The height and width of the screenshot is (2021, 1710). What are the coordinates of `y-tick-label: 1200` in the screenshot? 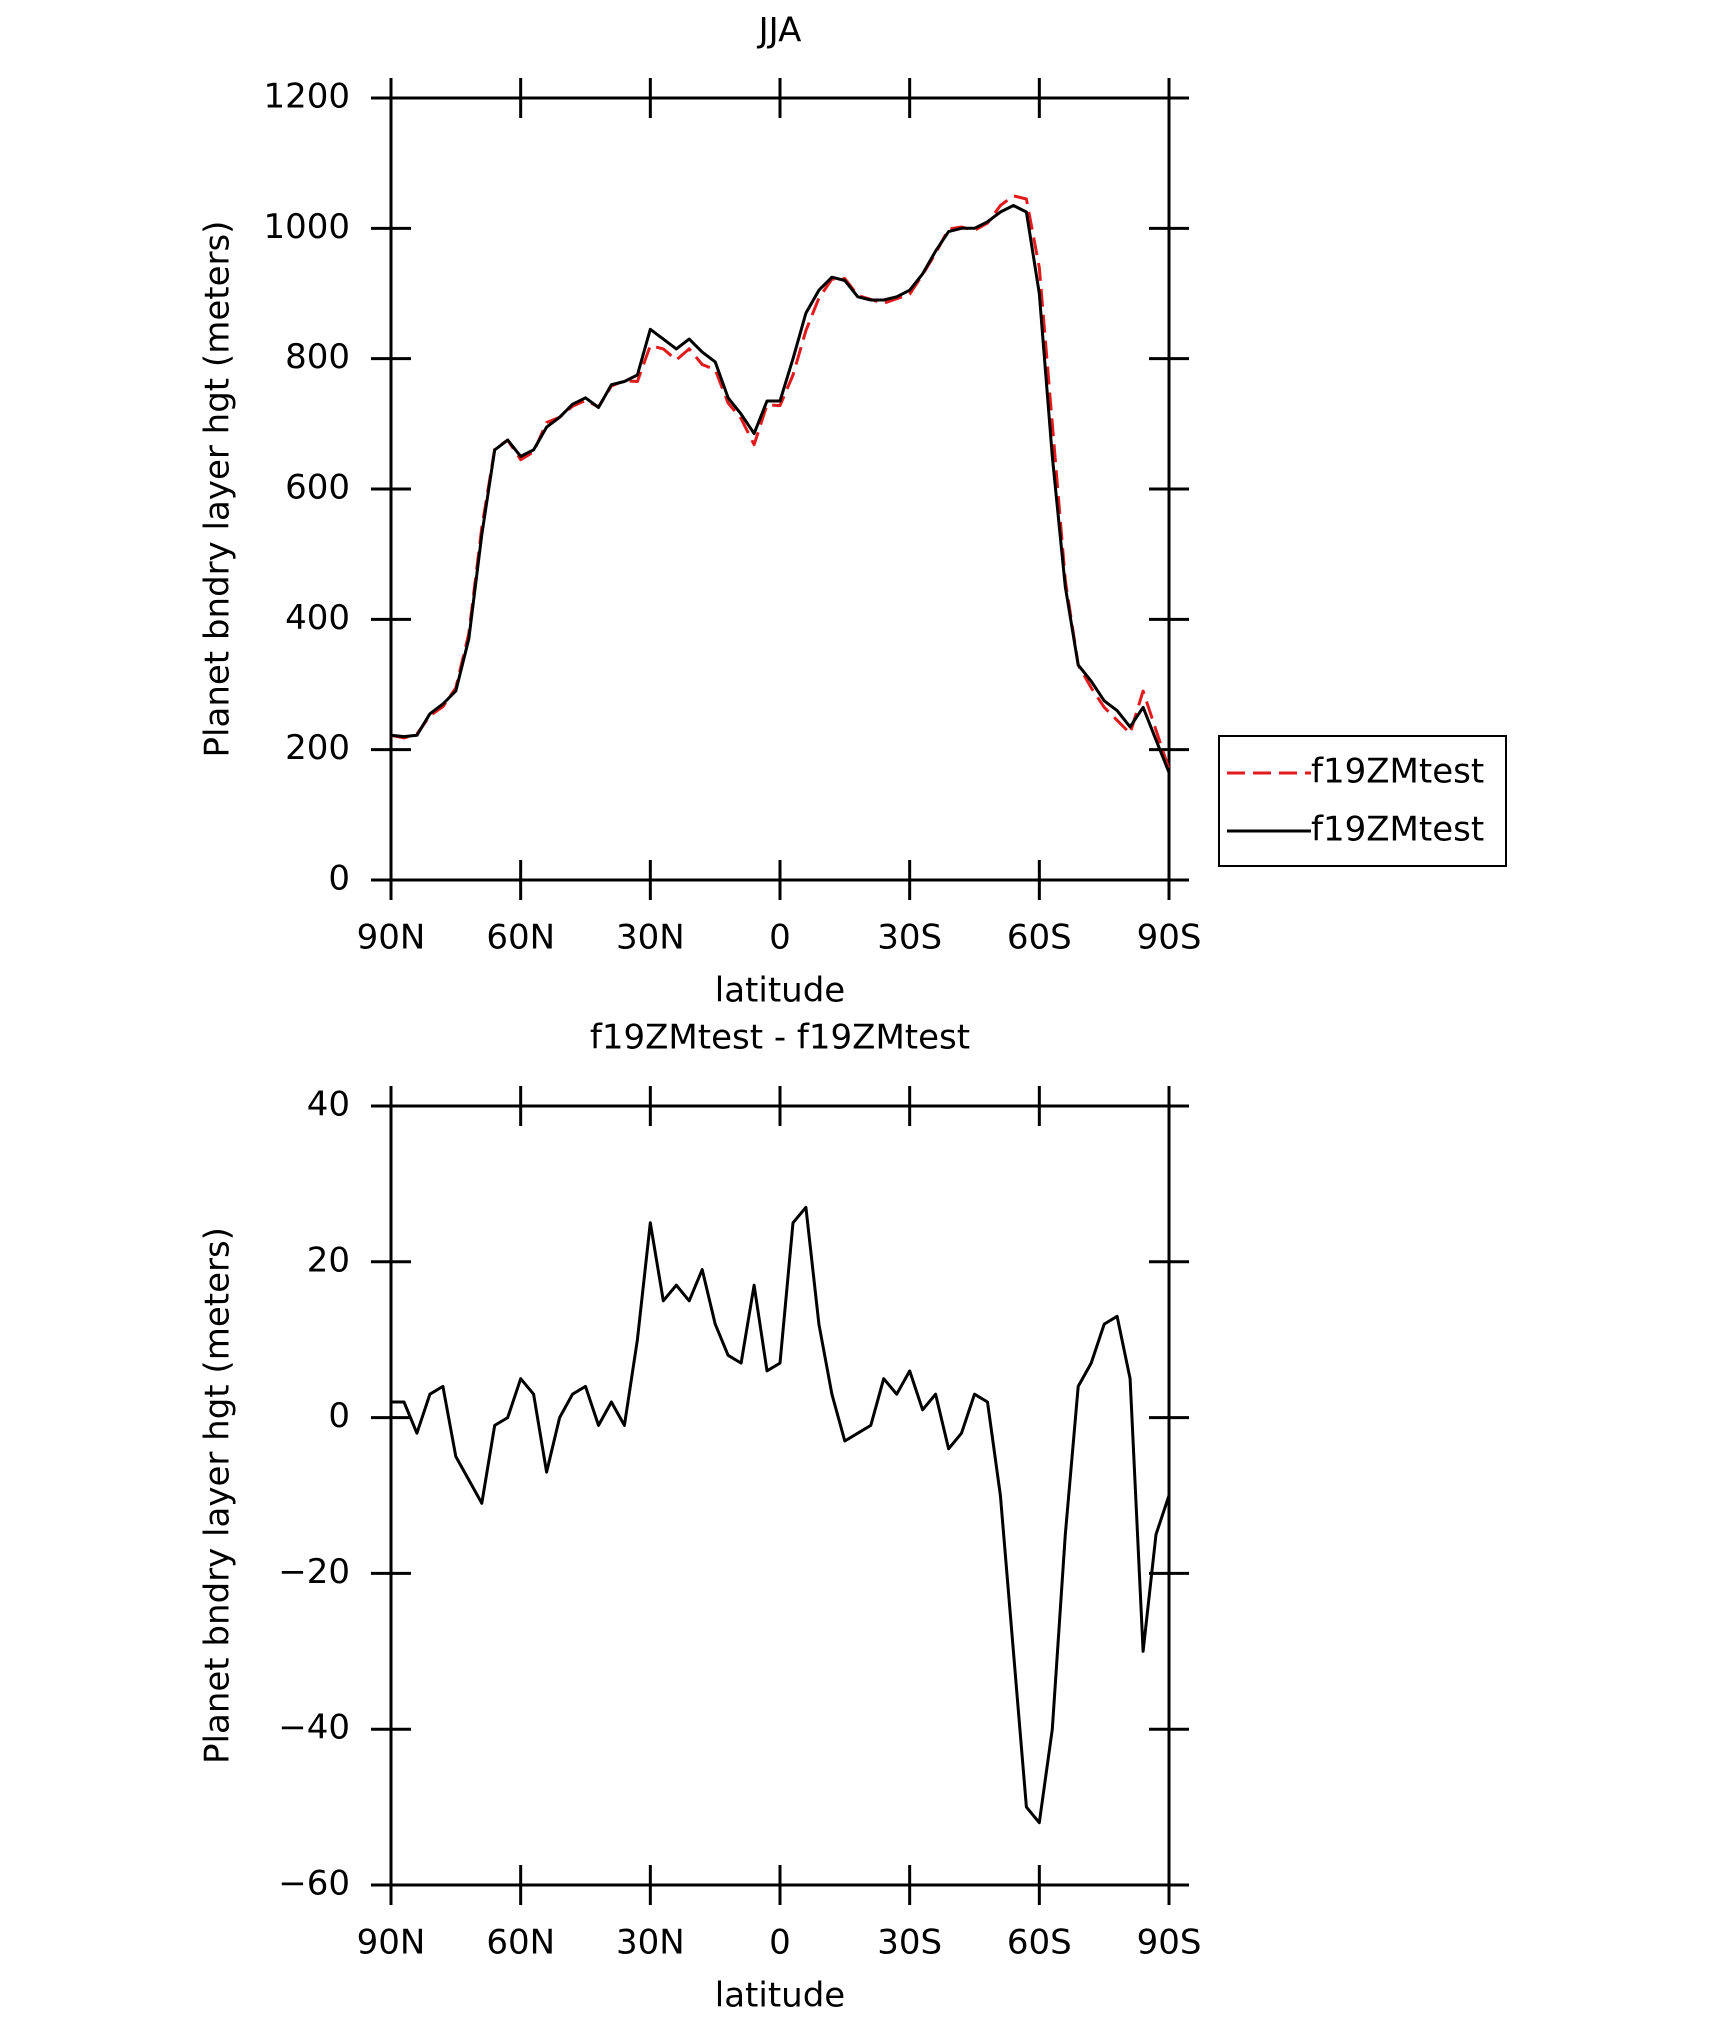 It's located at (306, 97).